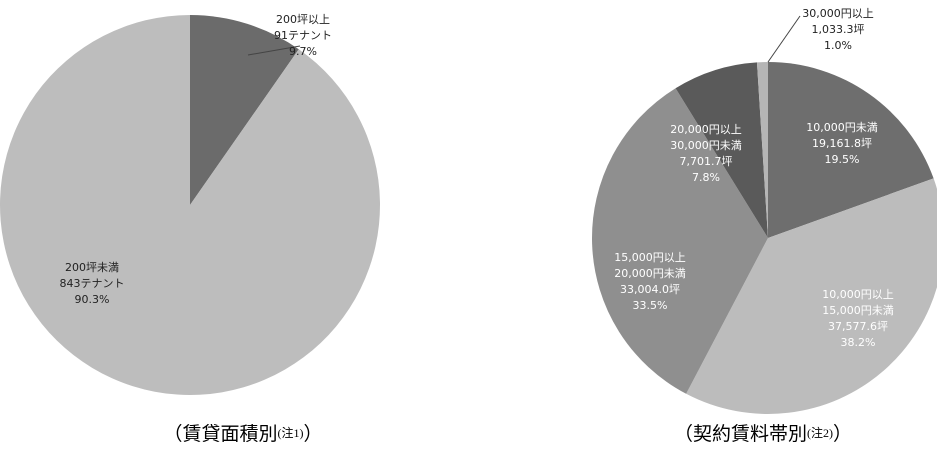 The image size is (937, 453). Describe the element at coordinates (838, 13) in the screenshot. I see `slice-label: 30,000円以上` at that location.